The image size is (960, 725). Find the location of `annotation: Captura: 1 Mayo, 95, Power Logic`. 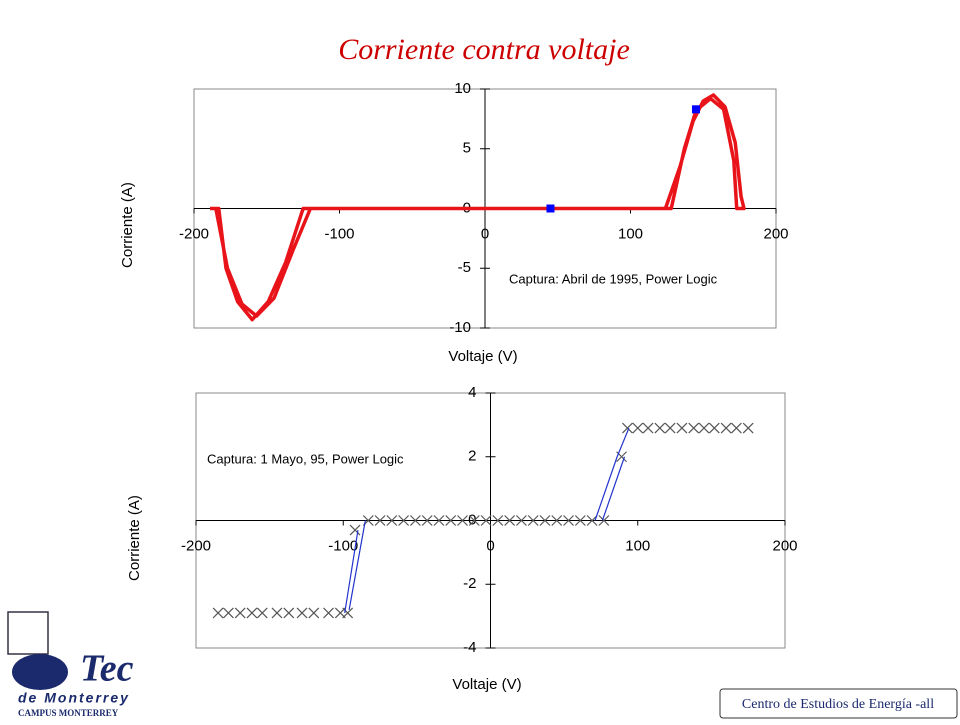

annotation: Captura: 1 Mayo, 95, Power Logic is located at coordinates (305, 458).